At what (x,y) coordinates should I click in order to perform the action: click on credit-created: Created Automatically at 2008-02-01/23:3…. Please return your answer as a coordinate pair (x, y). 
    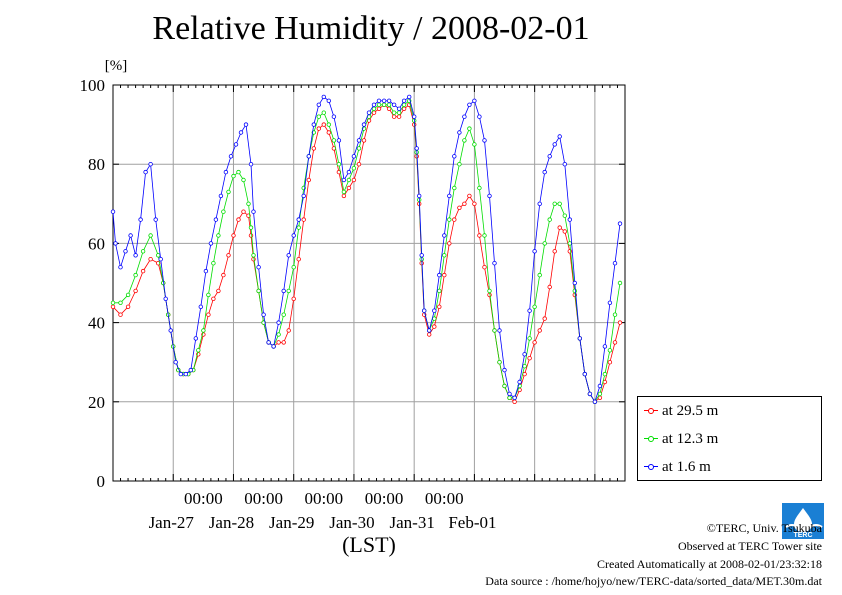
    Looking at the image, I should click on (709, 564).